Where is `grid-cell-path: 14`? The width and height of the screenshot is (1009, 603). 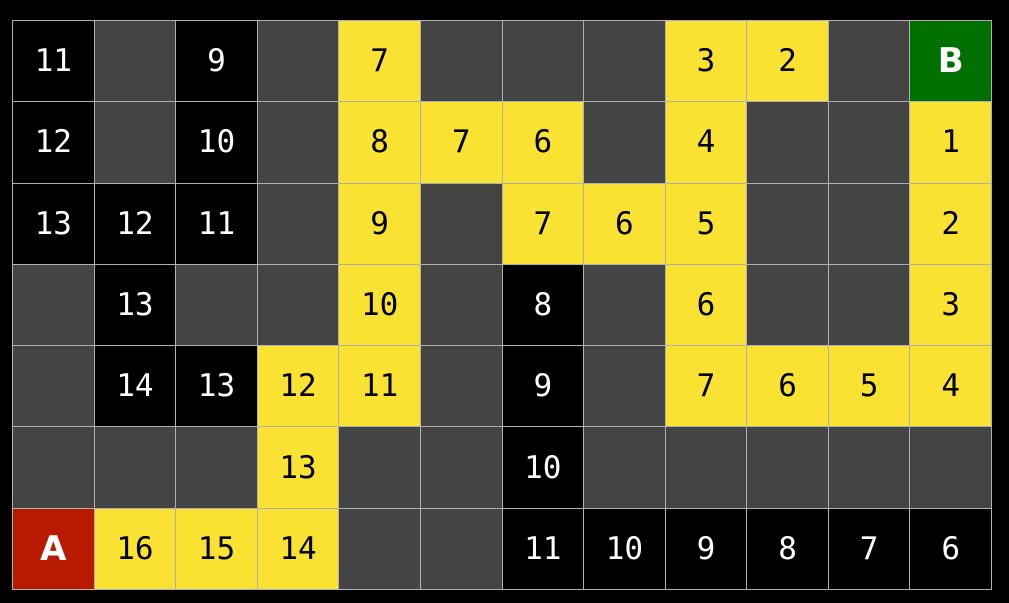 grid-cell-path: 14 is located at coordinates (298, 548).